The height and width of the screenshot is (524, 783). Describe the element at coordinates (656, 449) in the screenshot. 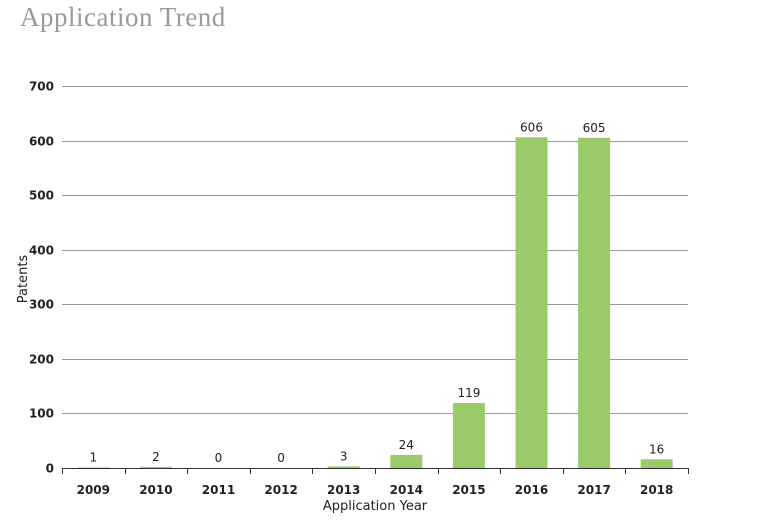

I see `data-label: 16` at that location.